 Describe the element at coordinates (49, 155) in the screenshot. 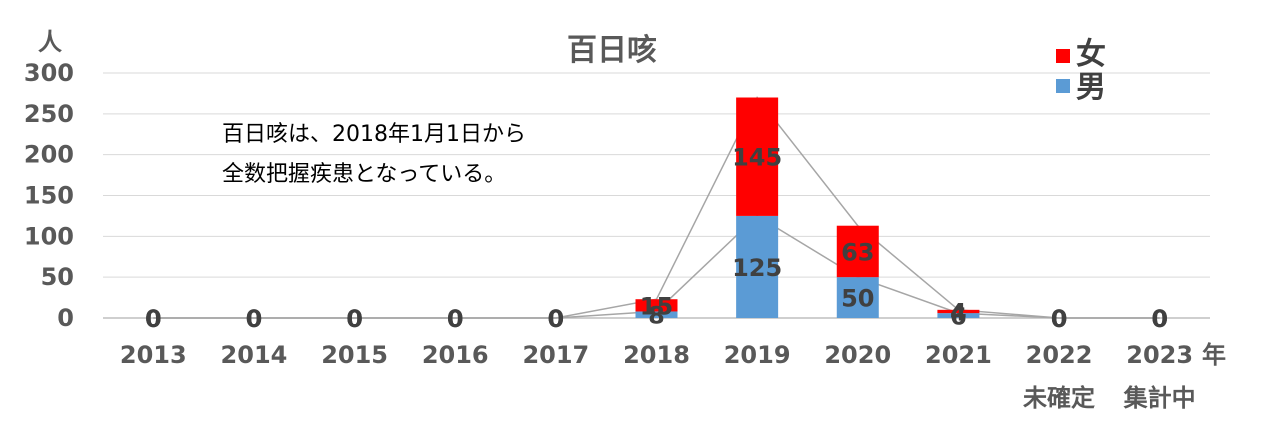

I see `y-tick-label: 200` at that location.